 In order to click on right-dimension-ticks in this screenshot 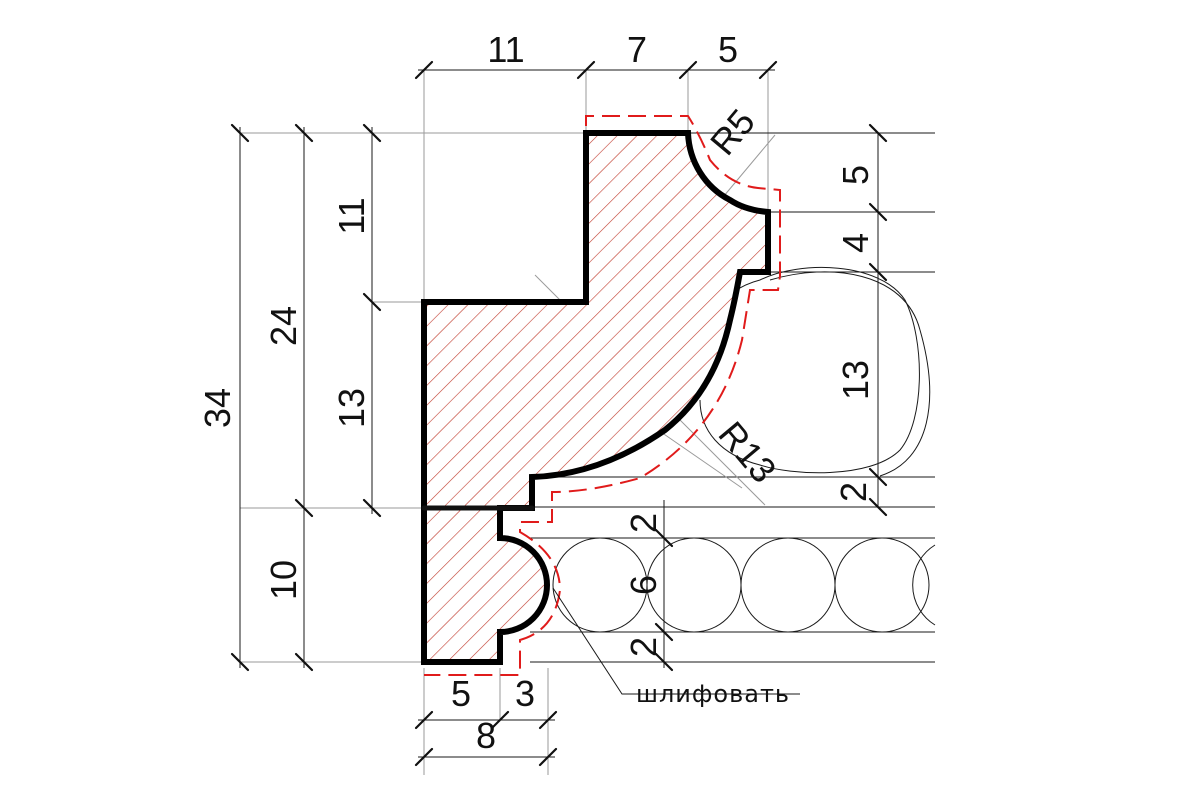, I will do `click(878, 320)`.